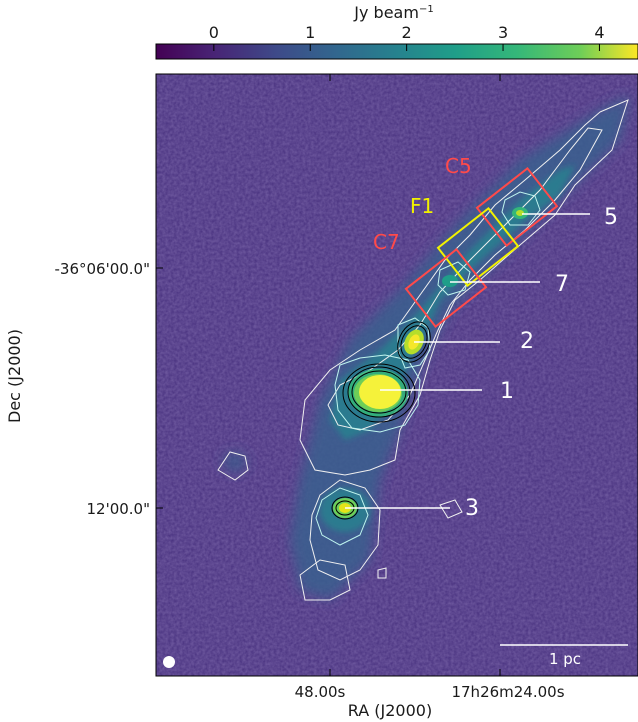 This screenshot has height=722, width=638. Describe the element at coordinates (320, 692) in the screenshot. I see `x-tick-label-ra-left: 48.00s` at that location.